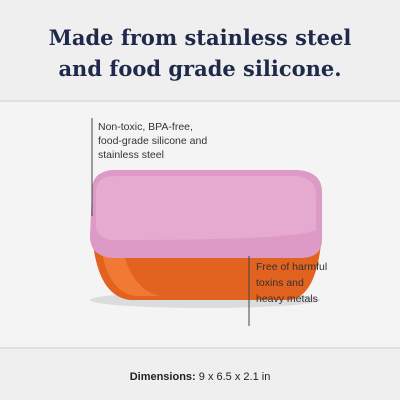 The height and width of the screenshot is (400, 400). I want to click on callout-text: Non-toxic, BPA-free,, so click(145, 127).